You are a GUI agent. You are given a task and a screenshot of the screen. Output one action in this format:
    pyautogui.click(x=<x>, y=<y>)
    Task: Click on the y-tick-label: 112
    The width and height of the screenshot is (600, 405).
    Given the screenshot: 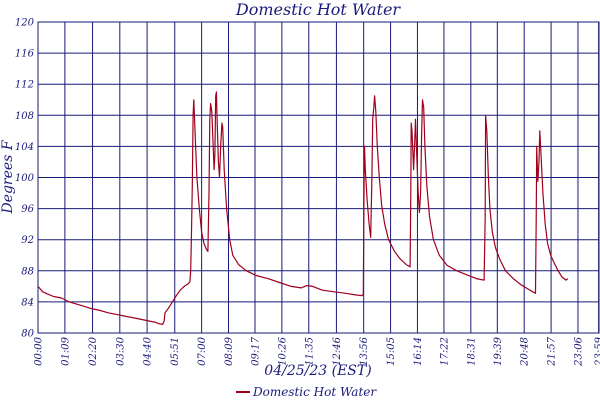 What is the action you would take?
    pyautogui.click(x=24, y=85)
    